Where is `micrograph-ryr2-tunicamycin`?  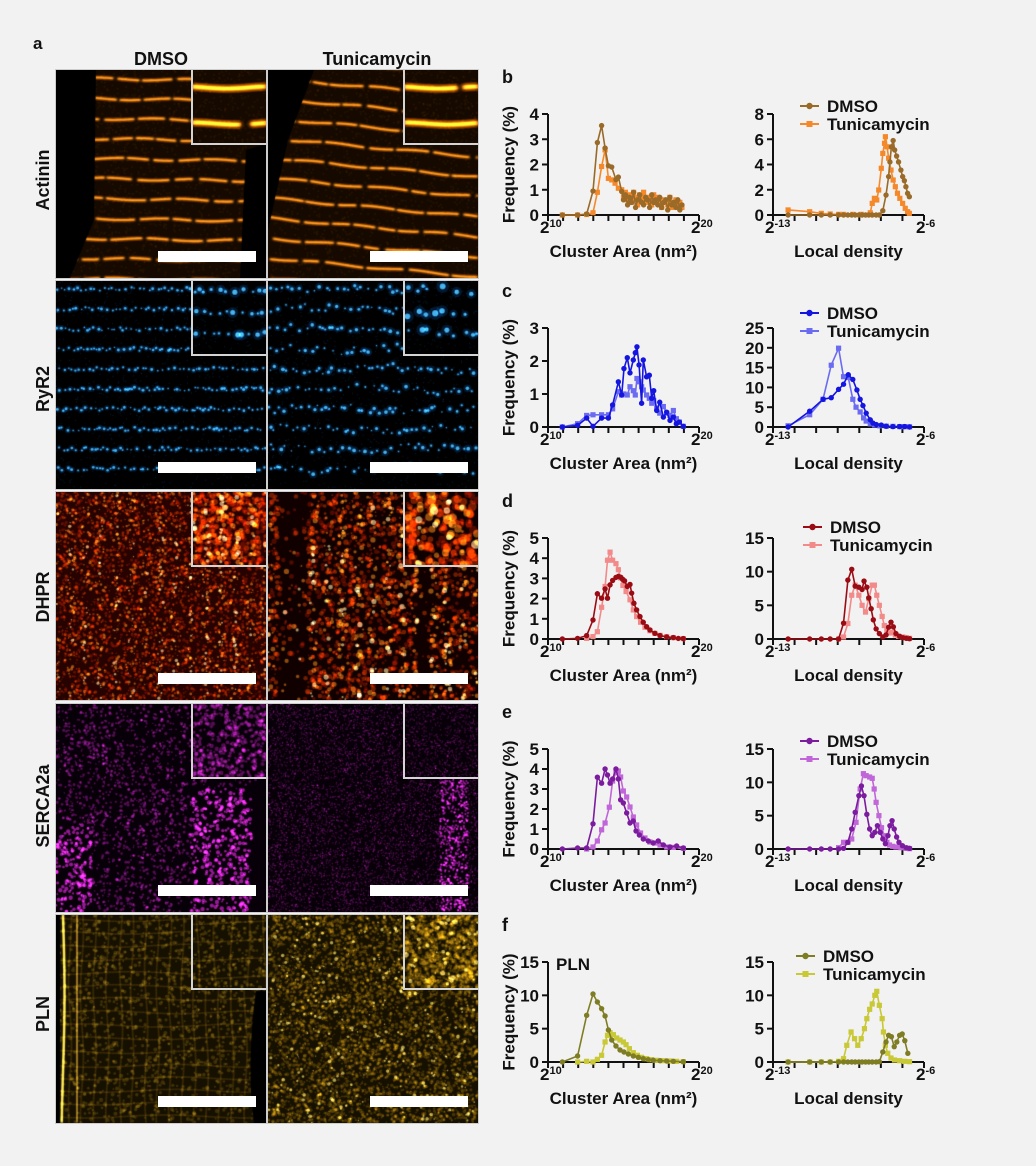
micrograph-ryr2-tunicamycin is located at coordinates (373, 385).